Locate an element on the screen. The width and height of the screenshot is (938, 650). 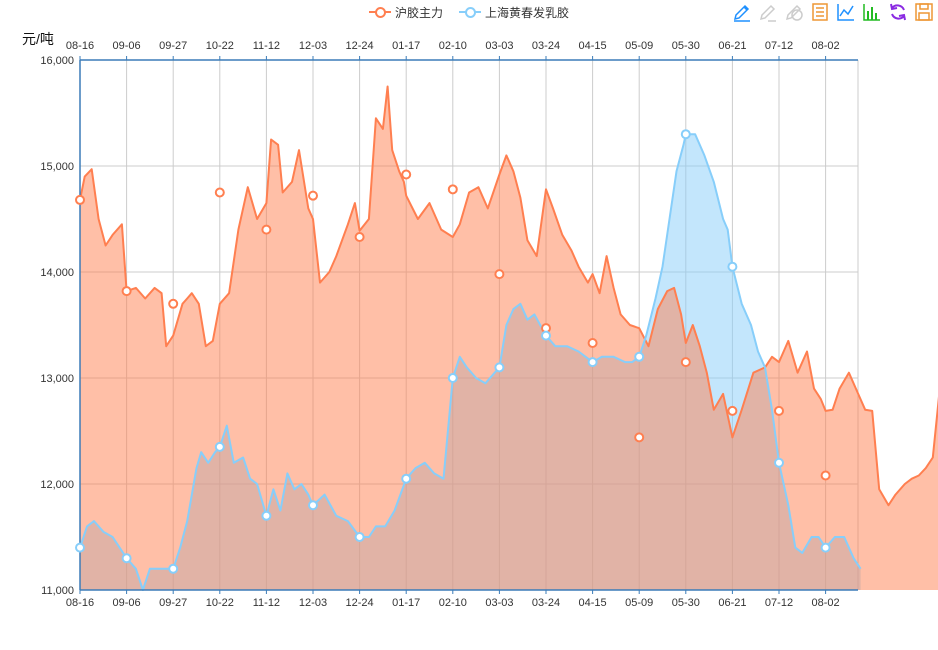
y-tick-label: 13,000 is located at coordinates (57, 379).